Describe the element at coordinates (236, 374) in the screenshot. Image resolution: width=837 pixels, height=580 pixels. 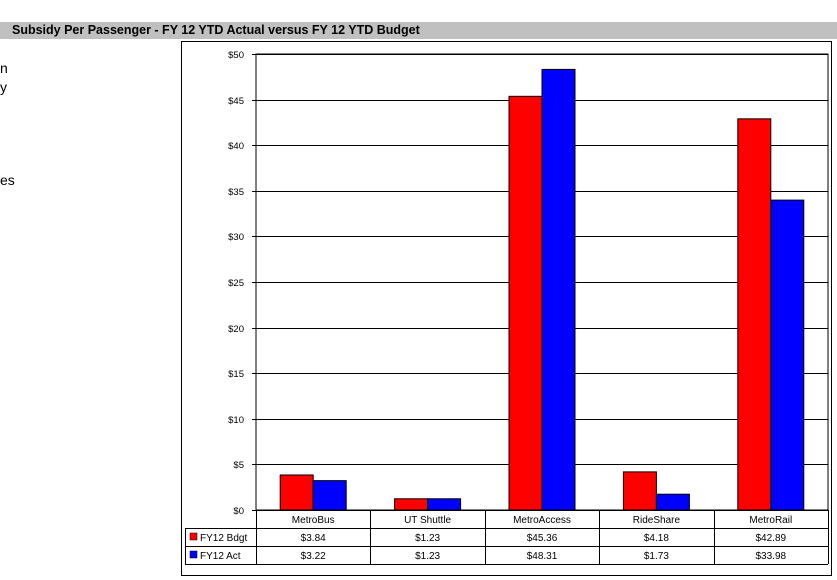
I see `y-tick-label: $15` at that location.